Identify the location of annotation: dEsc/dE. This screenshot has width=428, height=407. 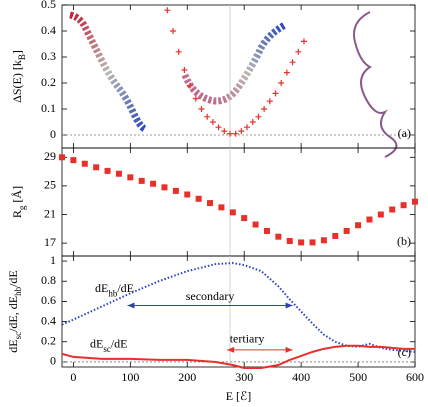
(109, 345).